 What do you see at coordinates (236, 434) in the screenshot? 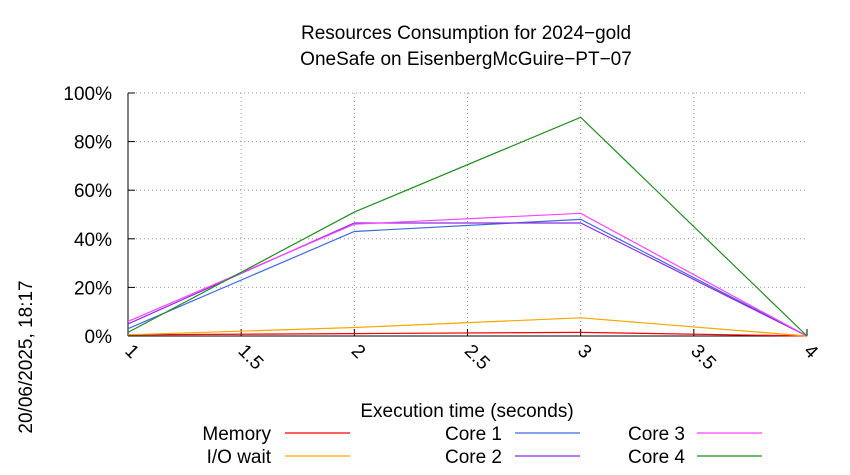
I see `legend-label: Memory` at bounding box center [236, 434].